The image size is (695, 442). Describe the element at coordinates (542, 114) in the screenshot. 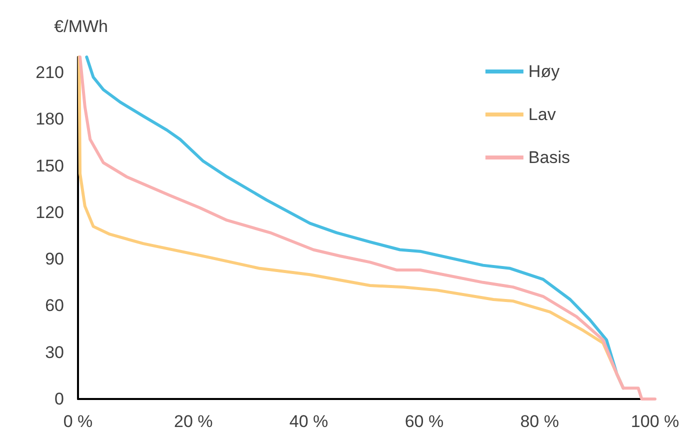

I see `legend-label: Lav` at that location.